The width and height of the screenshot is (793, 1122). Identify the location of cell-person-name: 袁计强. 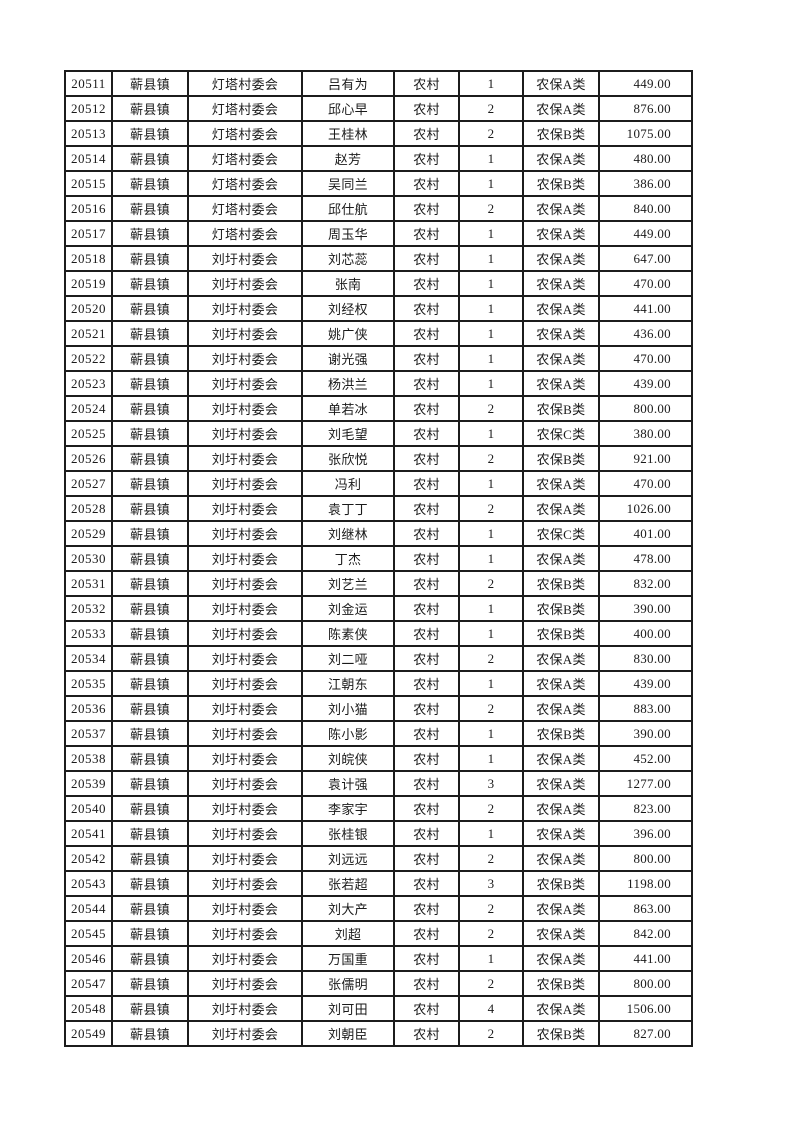
(348, 783).